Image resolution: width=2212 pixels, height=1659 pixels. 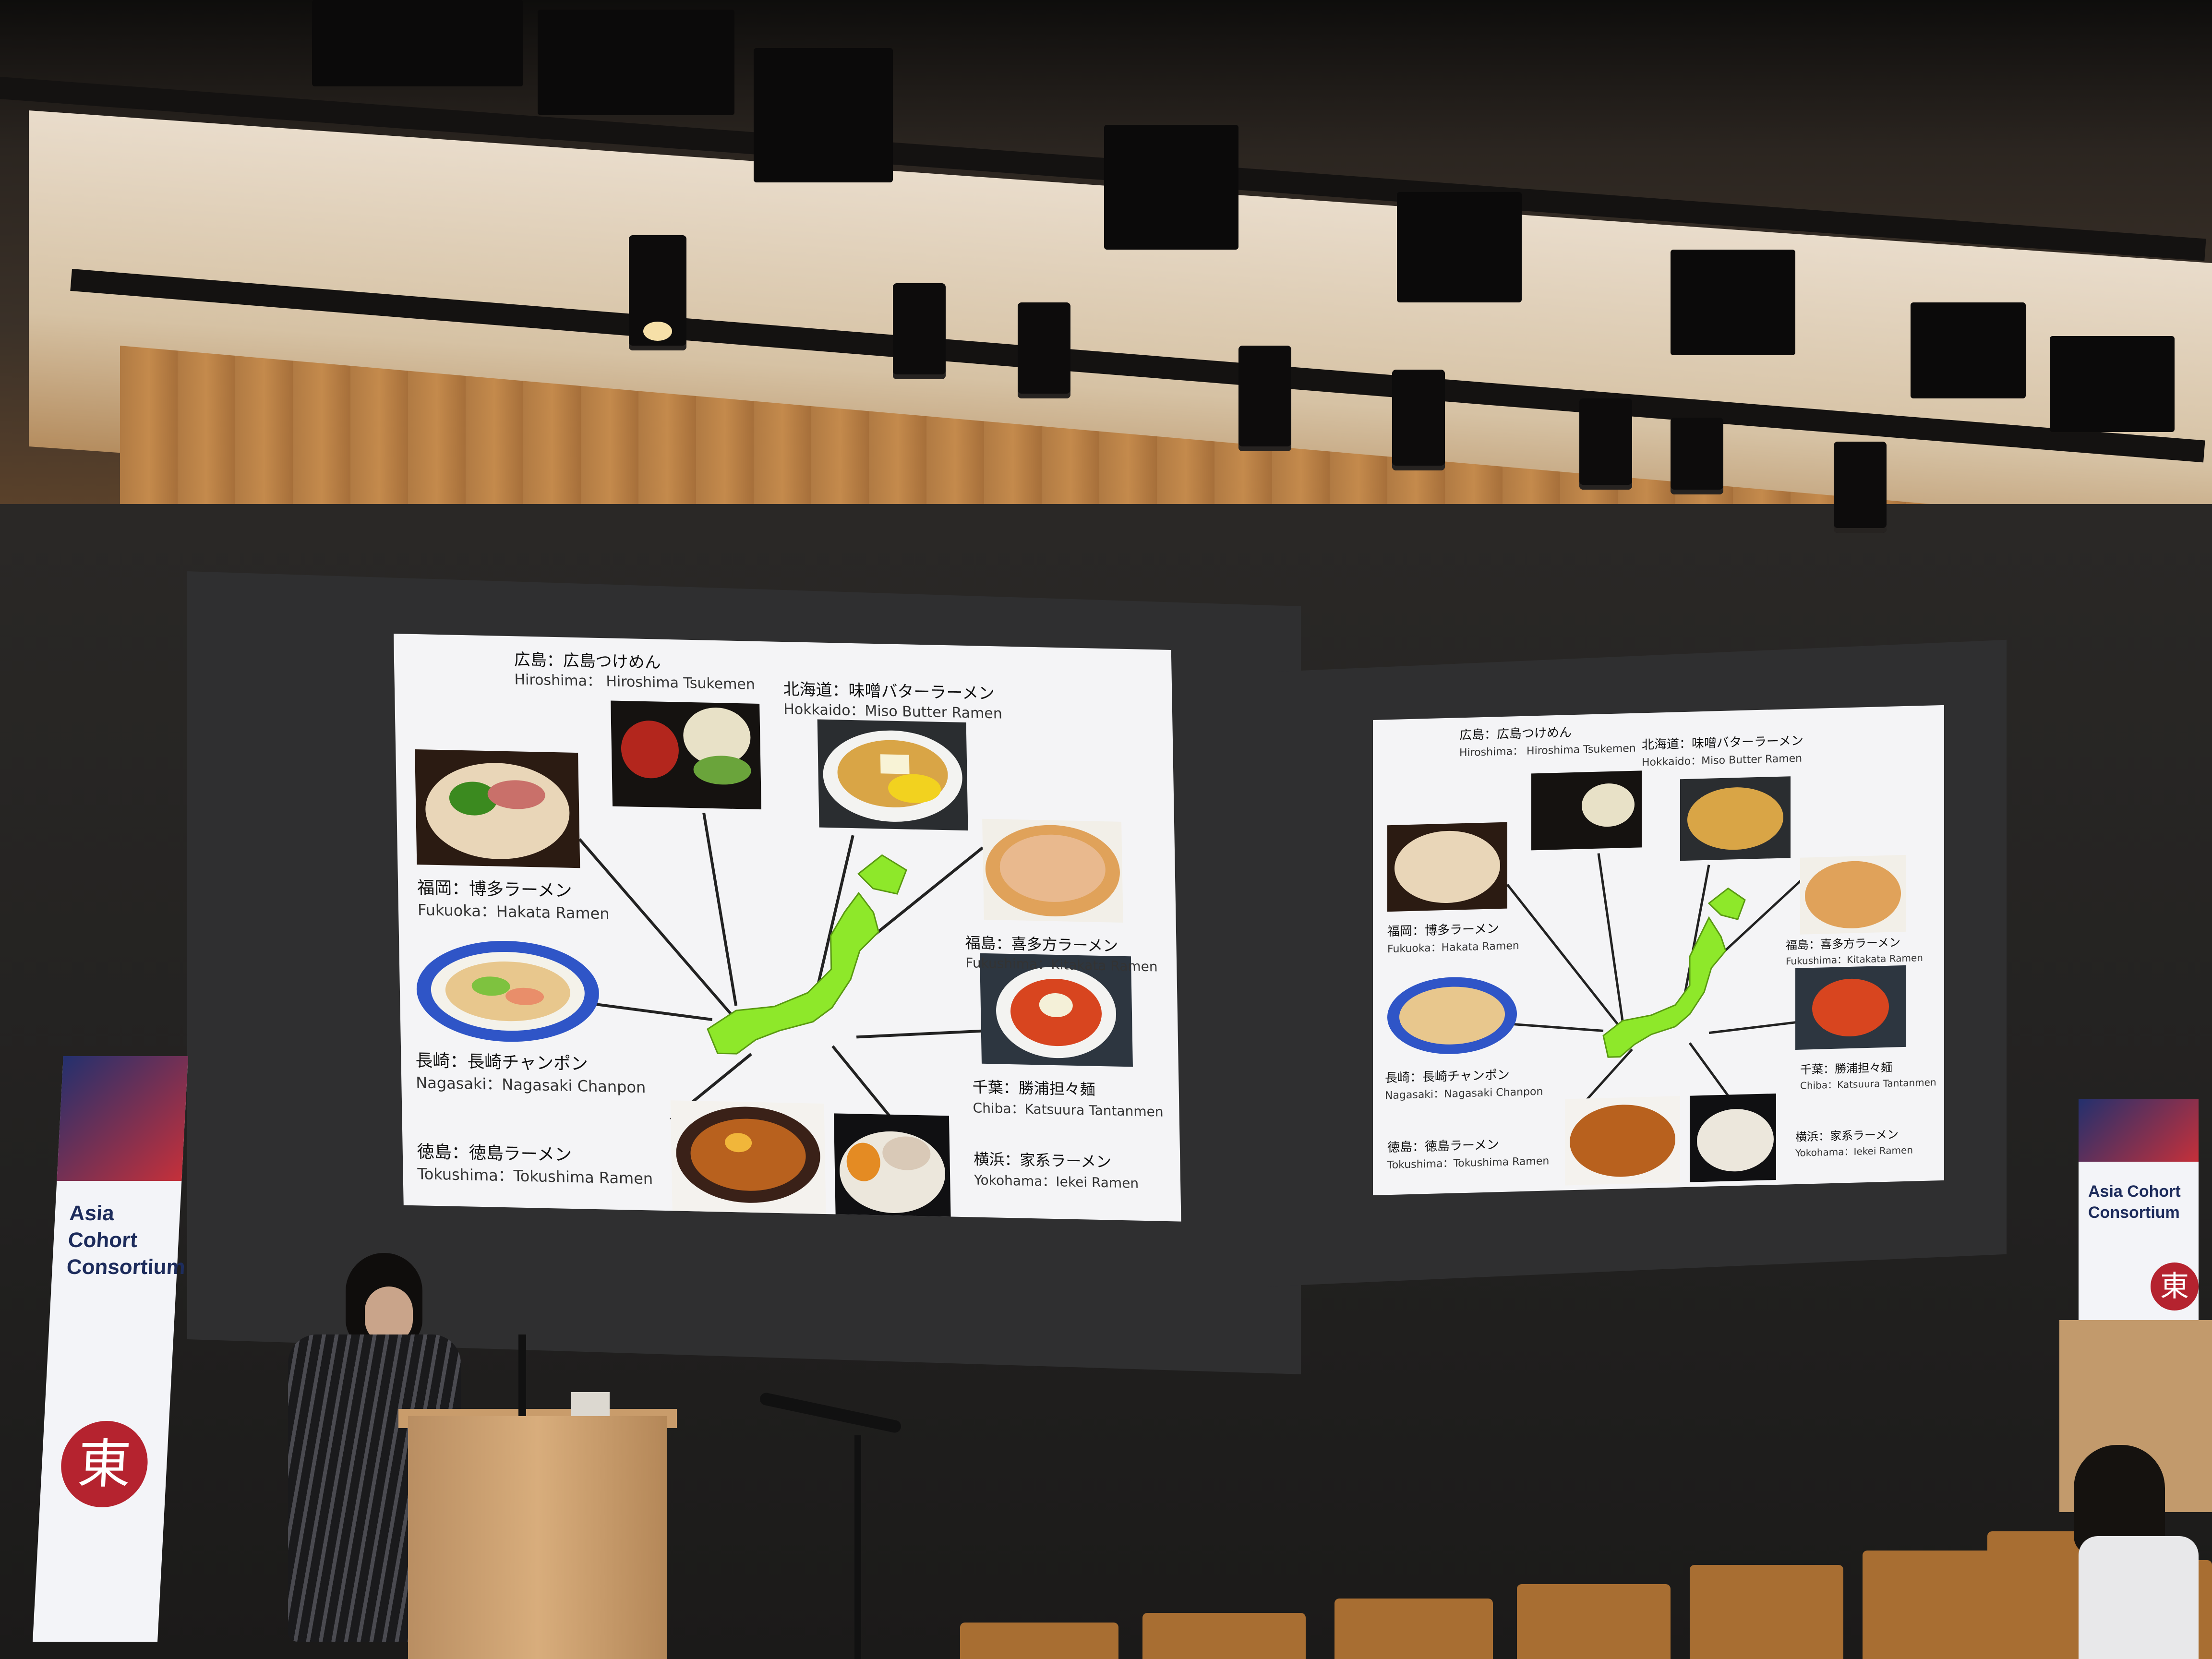 What do you see at coordinates (748, 1157) in the screenshot?
I see `ramen-photo-tokushima` at bounding box center [748, 1157].